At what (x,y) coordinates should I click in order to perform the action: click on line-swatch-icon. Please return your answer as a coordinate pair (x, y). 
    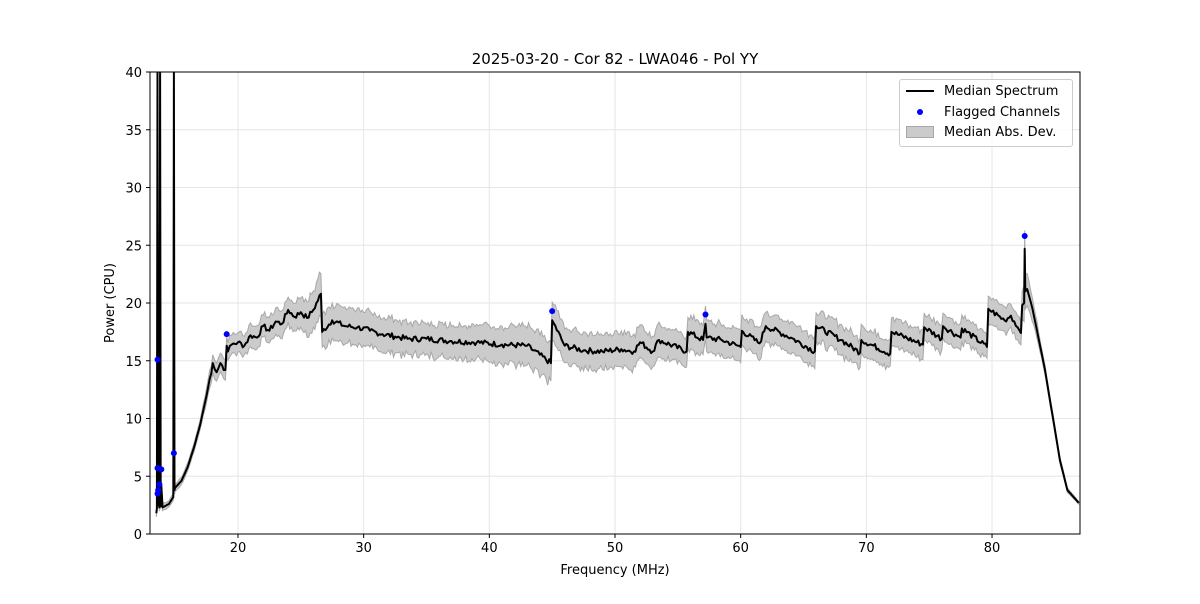
    Looking at the image, I should click on (920, 91).